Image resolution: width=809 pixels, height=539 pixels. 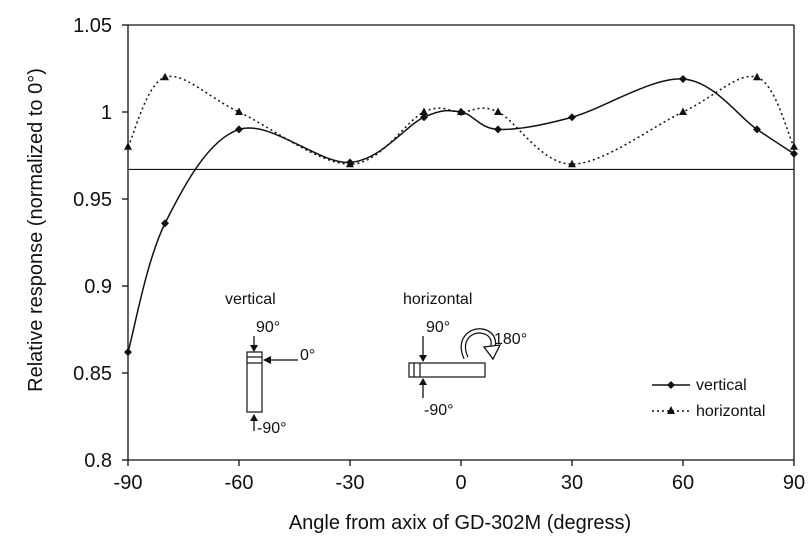 What do you see at coordinates (438, 327) in the screenshot?
I see `inset-horizontal-top-label: 90°` at bounding box center [438, 327].